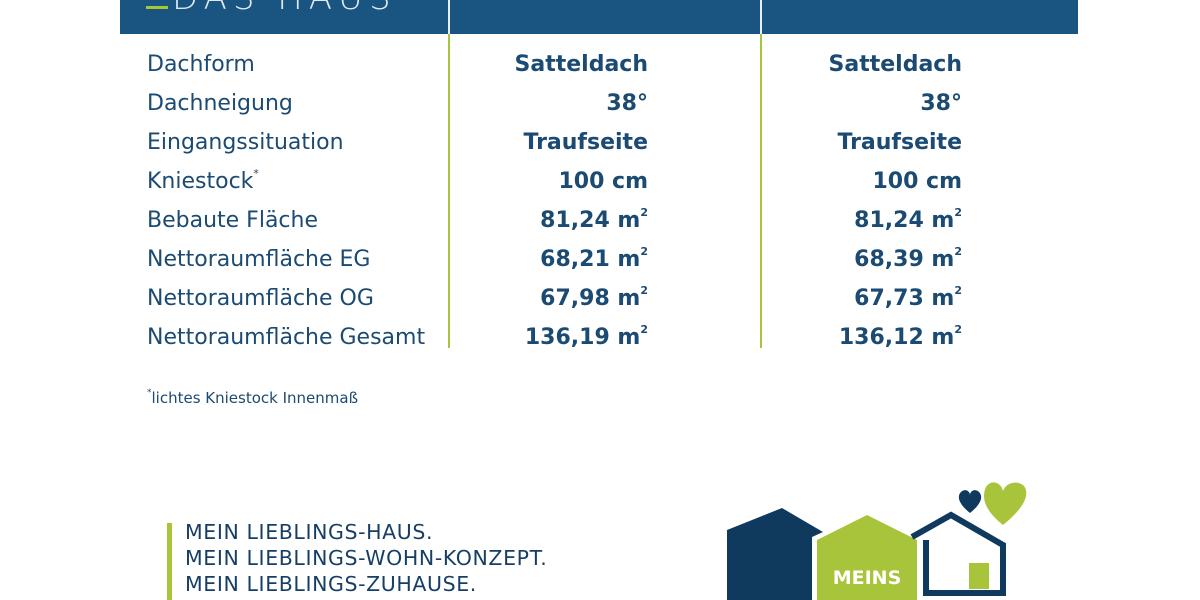  I want to click on row-label: Nettoraumfläche OG, so click(260, 298).